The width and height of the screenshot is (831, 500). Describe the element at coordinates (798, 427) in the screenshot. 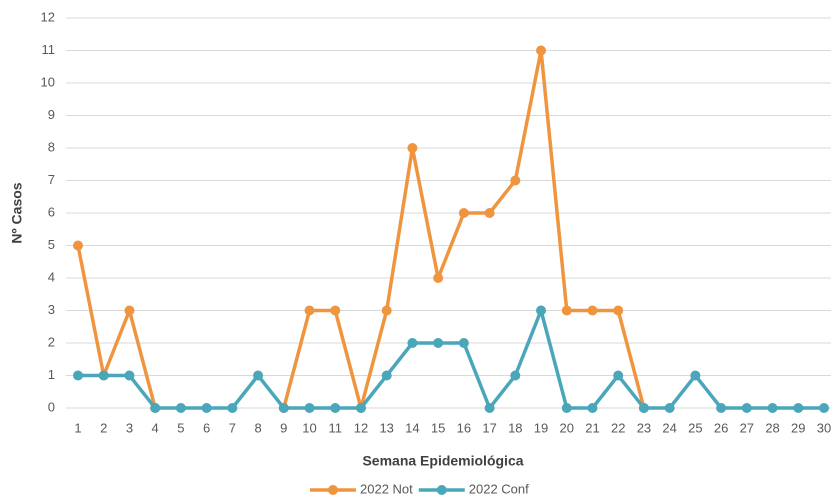

I see `x-tick-label: 29` at that location.